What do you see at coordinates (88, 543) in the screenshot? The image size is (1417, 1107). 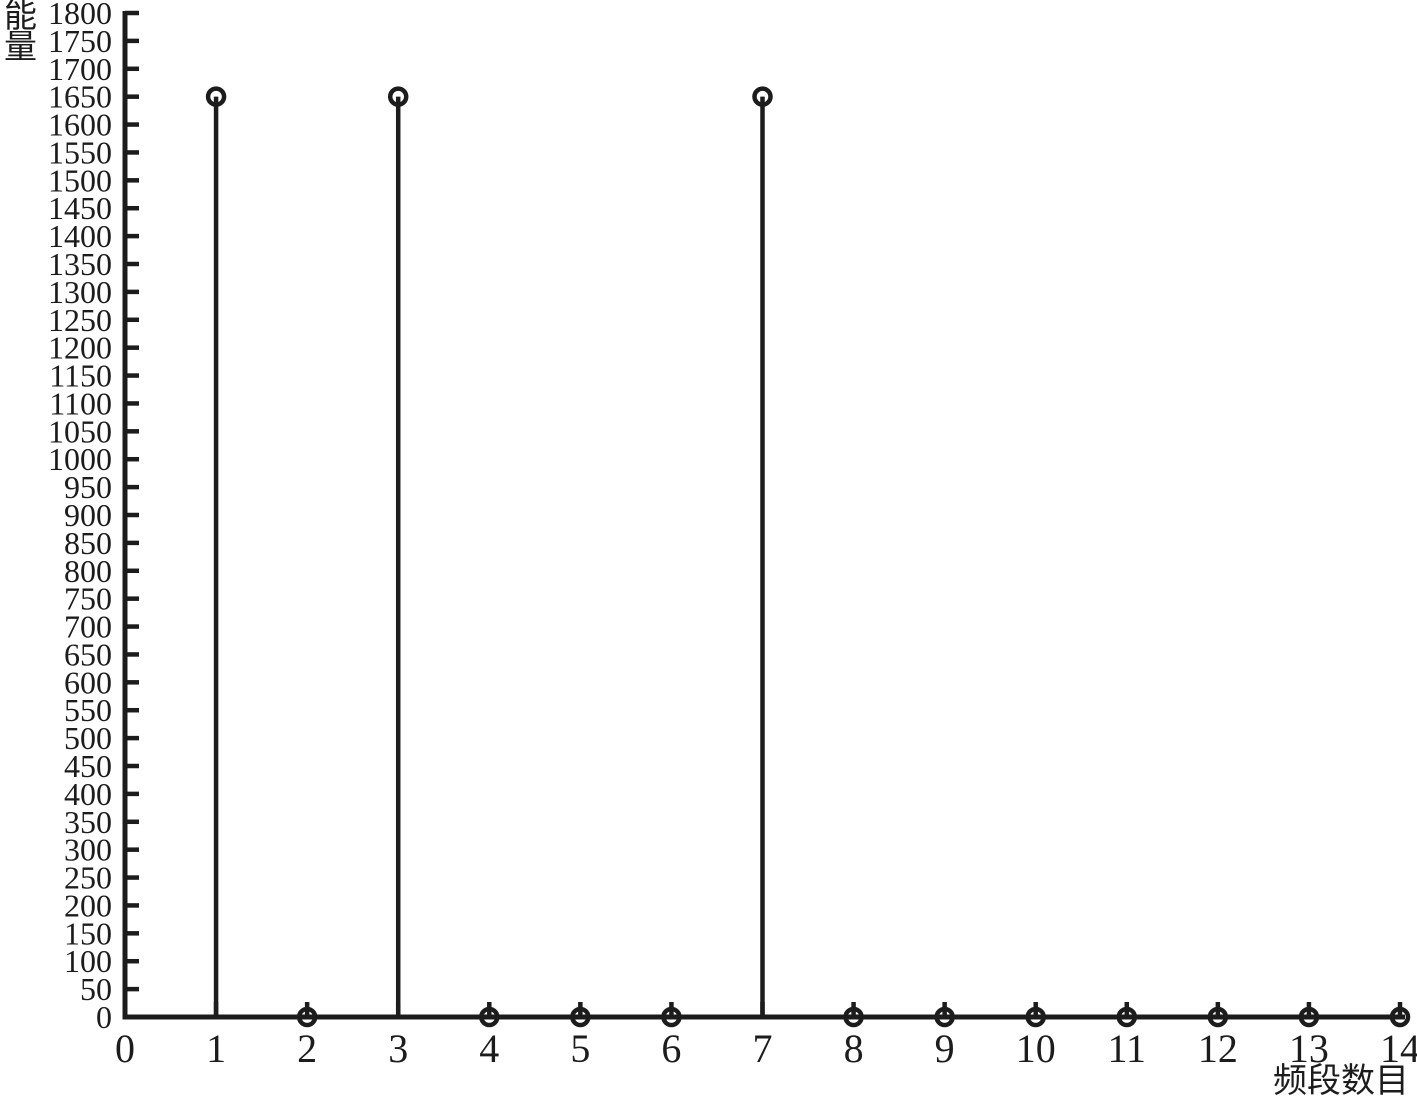 I see `y-tick-label: 850` at bounding box center [88, 543].